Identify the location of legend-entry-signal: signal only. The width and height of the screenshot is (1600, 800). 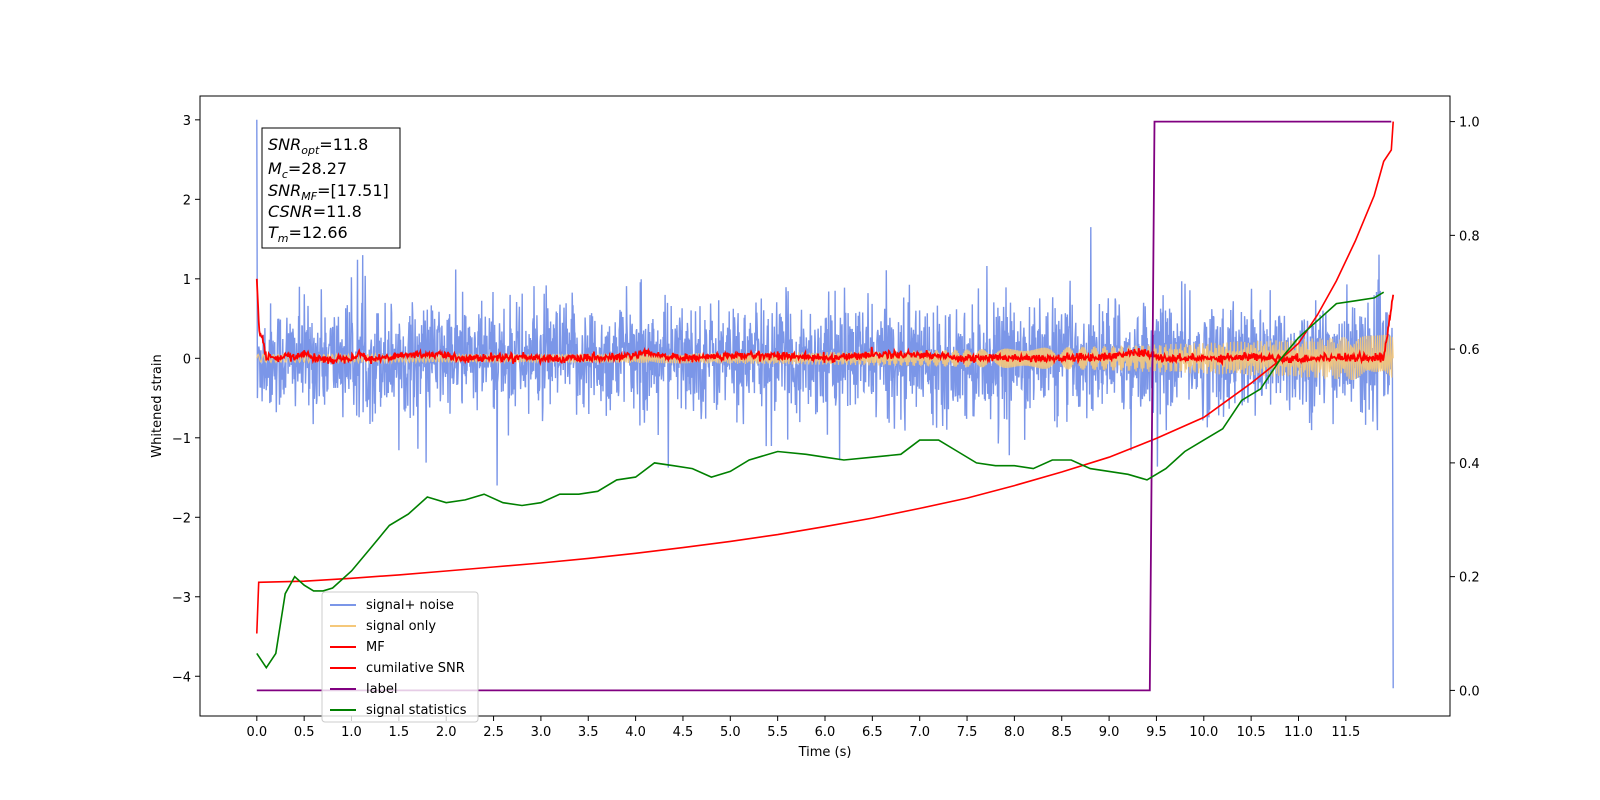
(401, 626).